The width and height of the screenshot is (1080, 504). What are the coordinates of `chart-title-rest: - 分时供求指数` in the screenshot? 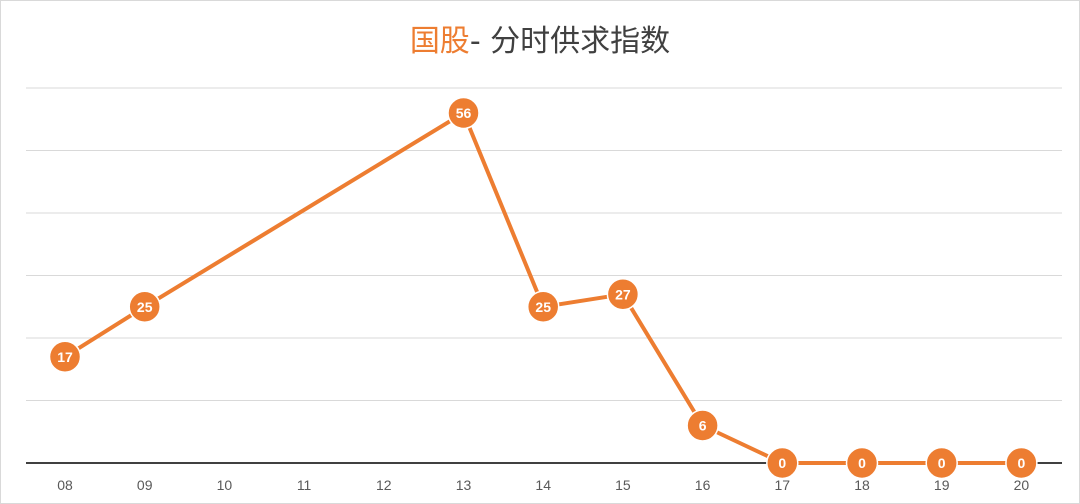 It's located at (570, 41).